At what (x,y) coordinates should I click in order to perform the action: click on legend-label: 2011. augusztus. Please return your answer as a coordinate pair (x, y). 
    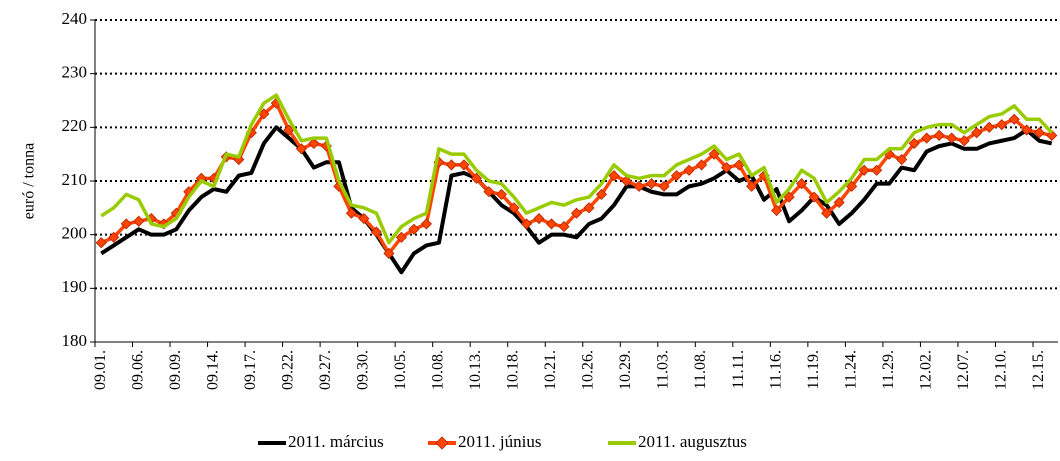
    Looking at the image, I should click on (692, 441).